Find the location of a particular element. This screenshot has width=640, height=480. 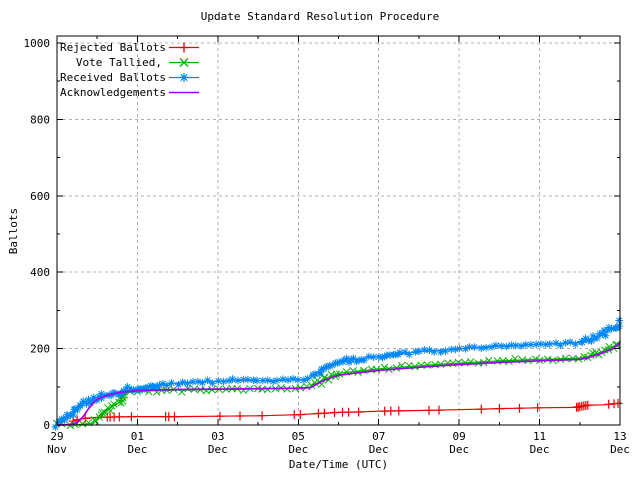

chart-title: Update Standard Resolution Procedure is located at coordinates (320, 16).